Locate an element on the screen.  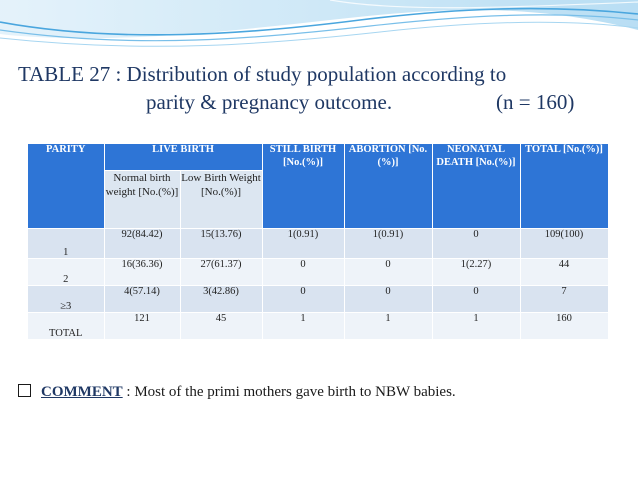
table-row: 2 16(36.36) 27(61.37) 0 0 1(2.27) 44 is located at coordinates (318, 271).